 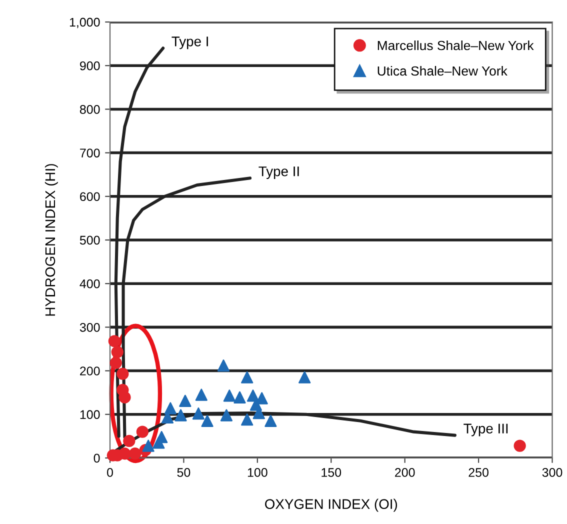 I want to click on x-tick-label: 0, so click(x=110, y=472).